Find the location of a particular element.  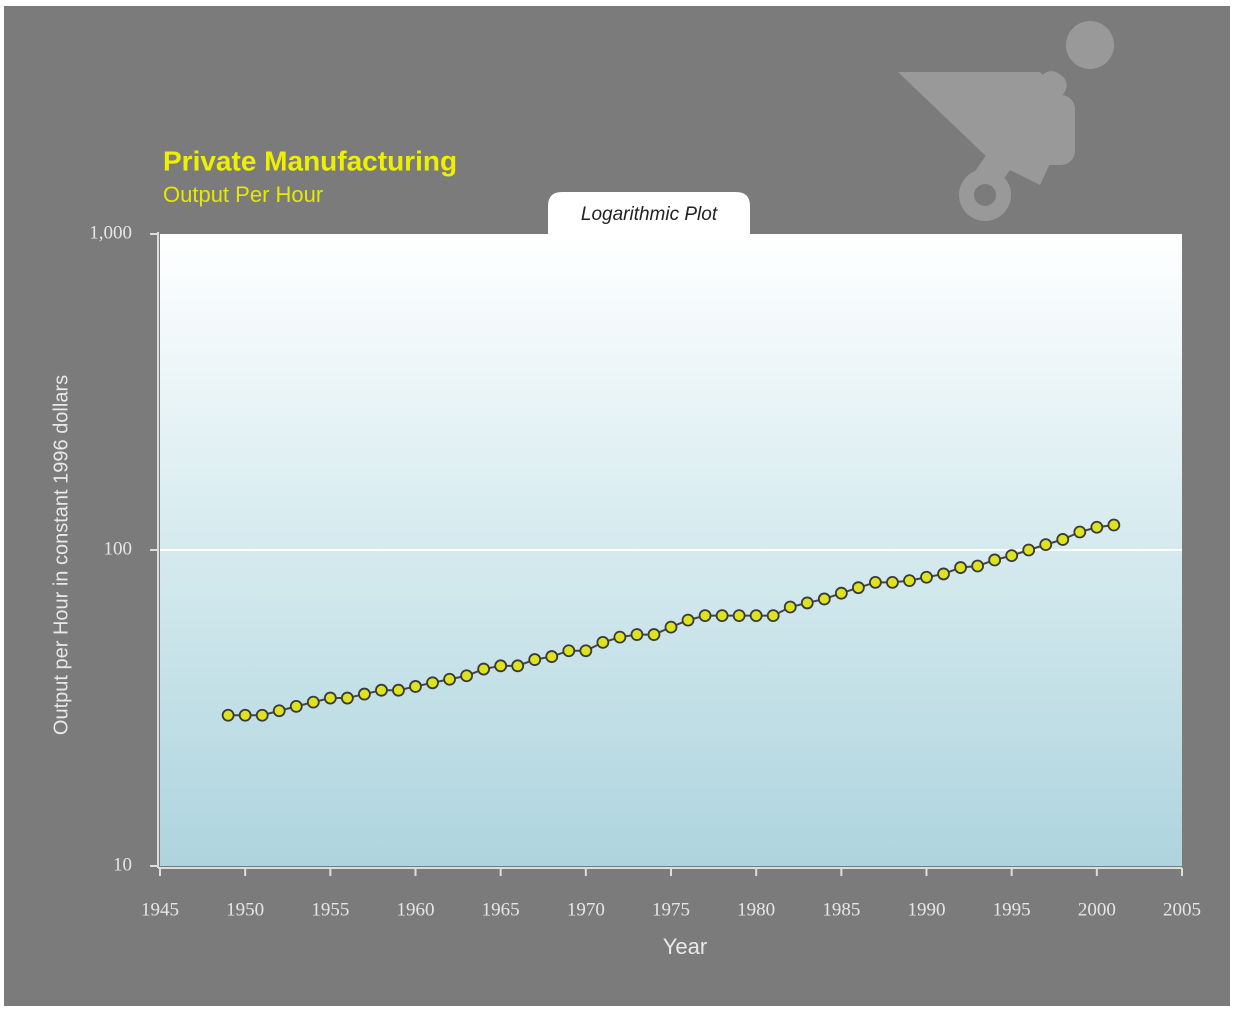

y-tick-label: 1,000 is located at coordinates (110, 232).